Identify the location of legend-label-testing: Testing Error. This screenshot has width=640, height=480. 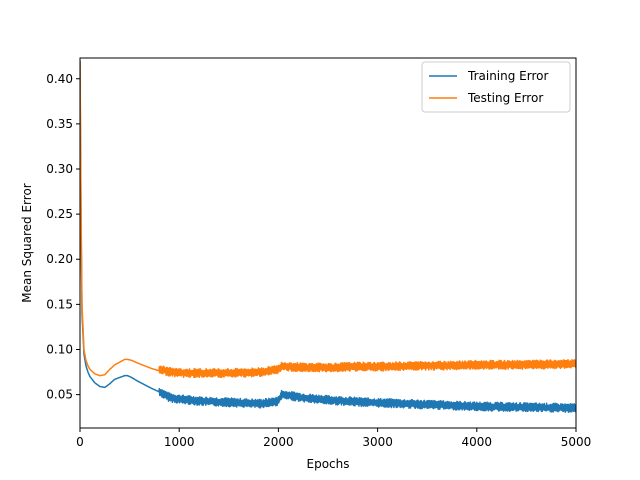
(505, 98).